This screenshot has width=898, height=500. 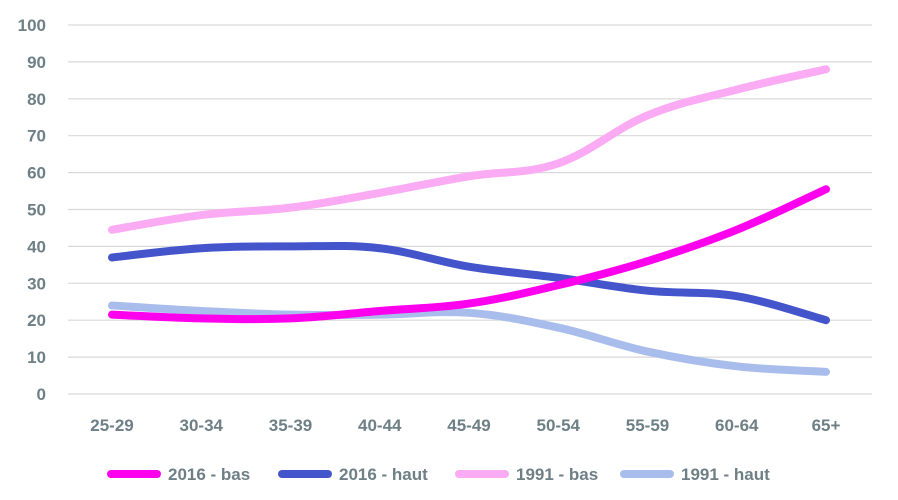 I want to click on x-tick-label: 60-64, so click(x=737, y=425).